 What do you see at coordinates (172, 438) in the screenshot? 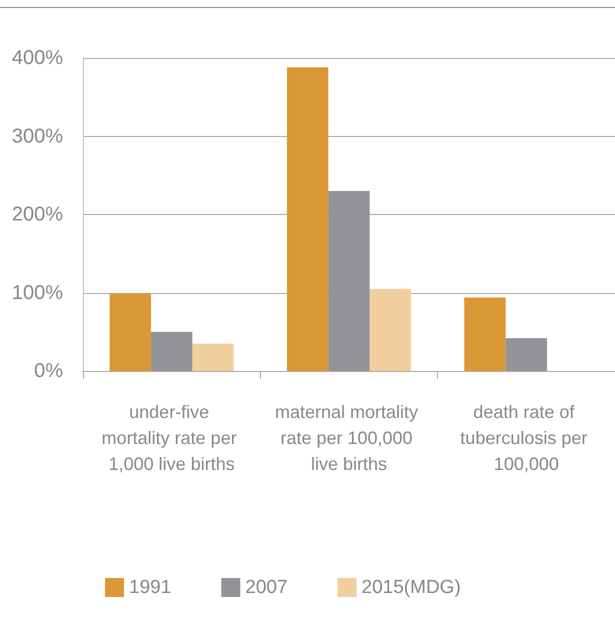
I see `x-tick-label: under-five mortality rate per 1,000 live births` at bounding box center [172, 438].